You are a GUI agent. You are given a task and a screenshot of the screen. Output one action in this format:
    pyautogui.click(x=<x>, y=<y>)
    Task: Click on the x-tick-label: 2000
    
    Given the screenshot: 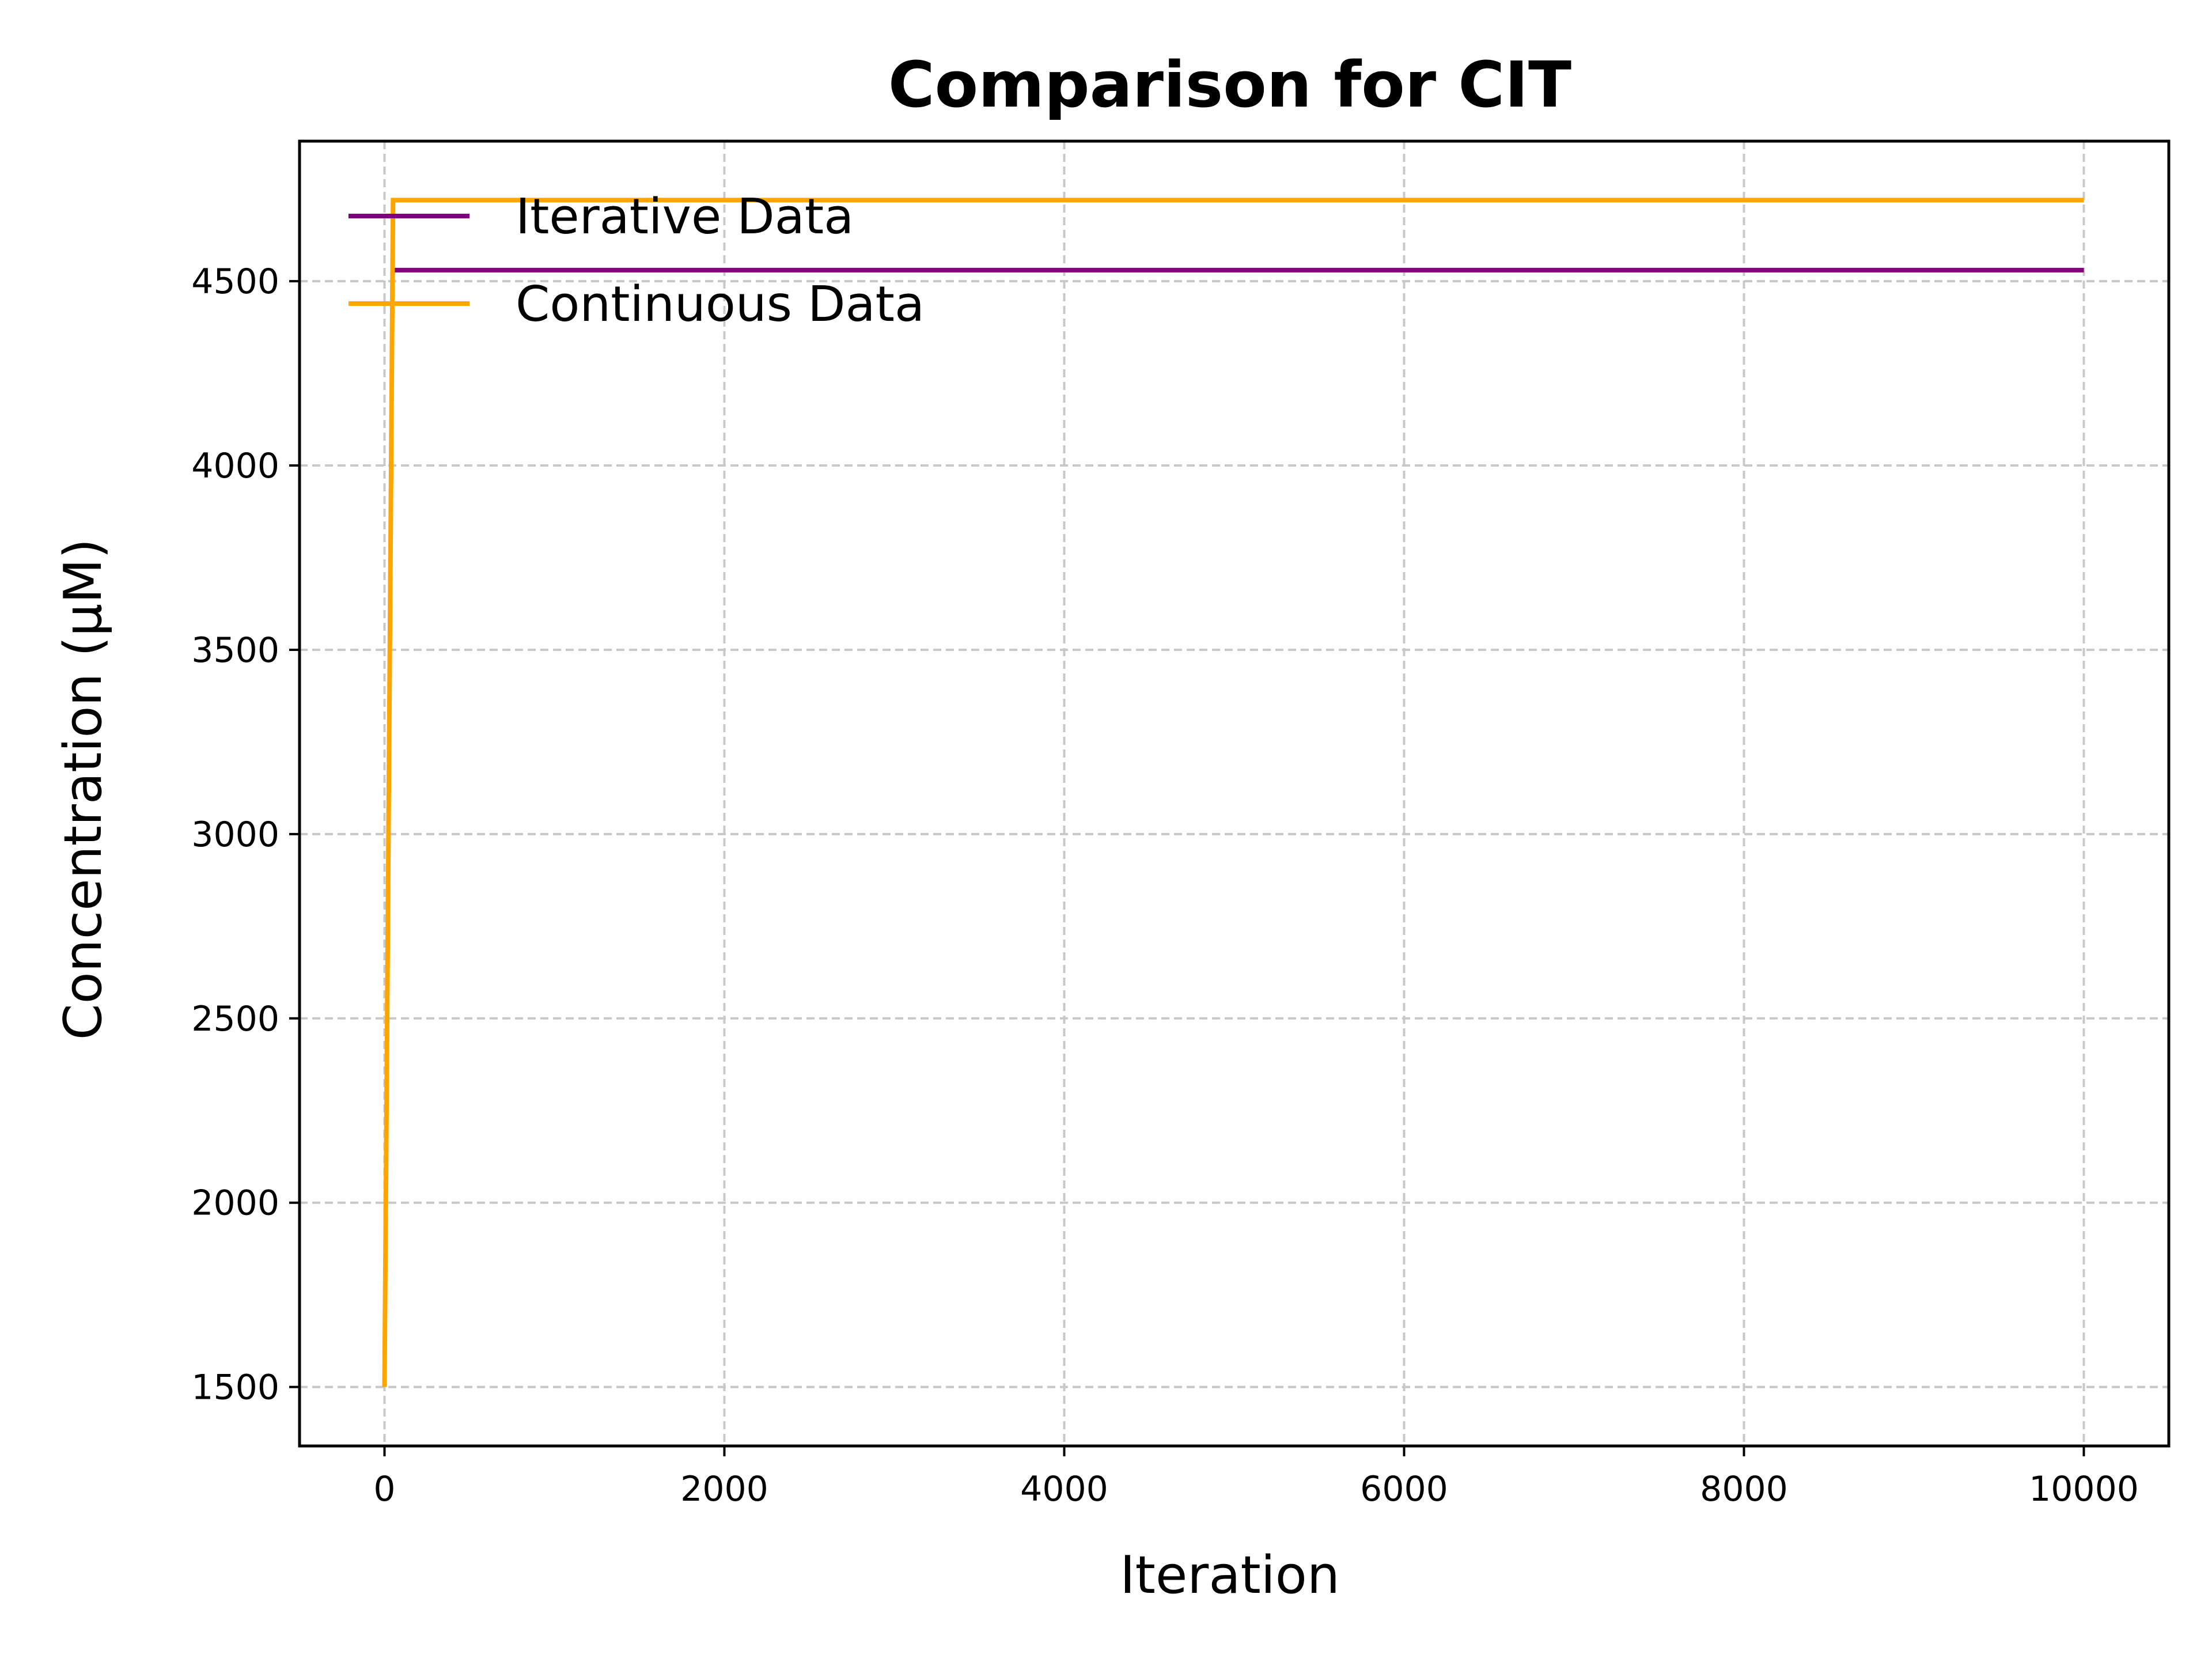 What is the action you would take?
    pyautogui.click(x=724, y=1489)
    